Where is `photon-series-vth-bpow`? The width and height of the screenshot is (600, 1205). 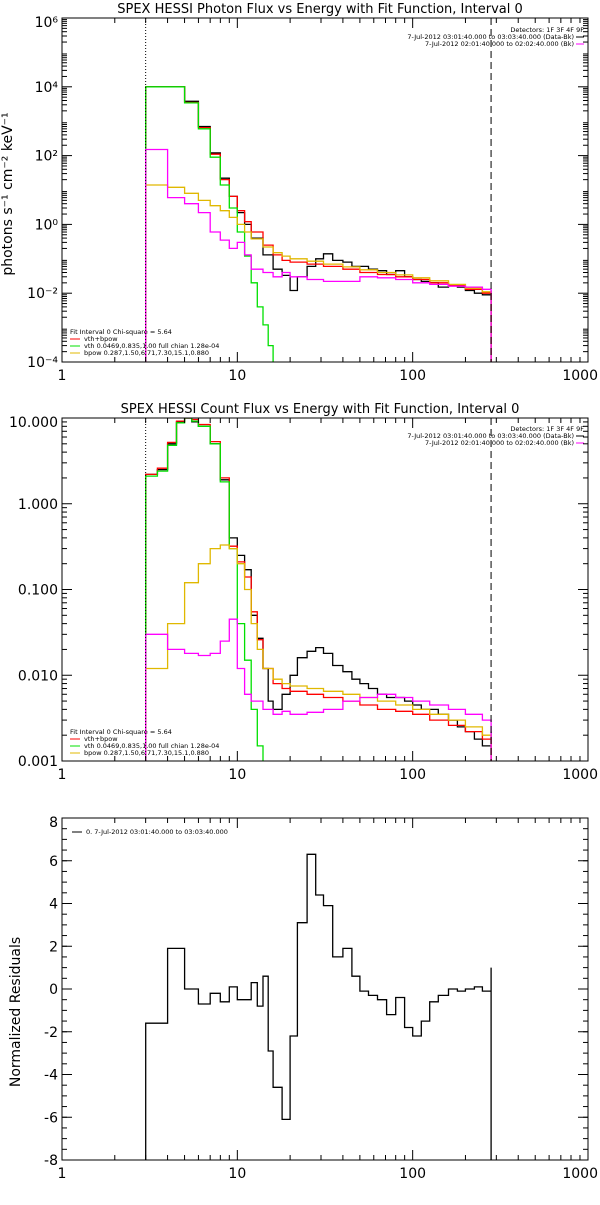
photon-series-vth-bpow is located at coordinates (318, 224).